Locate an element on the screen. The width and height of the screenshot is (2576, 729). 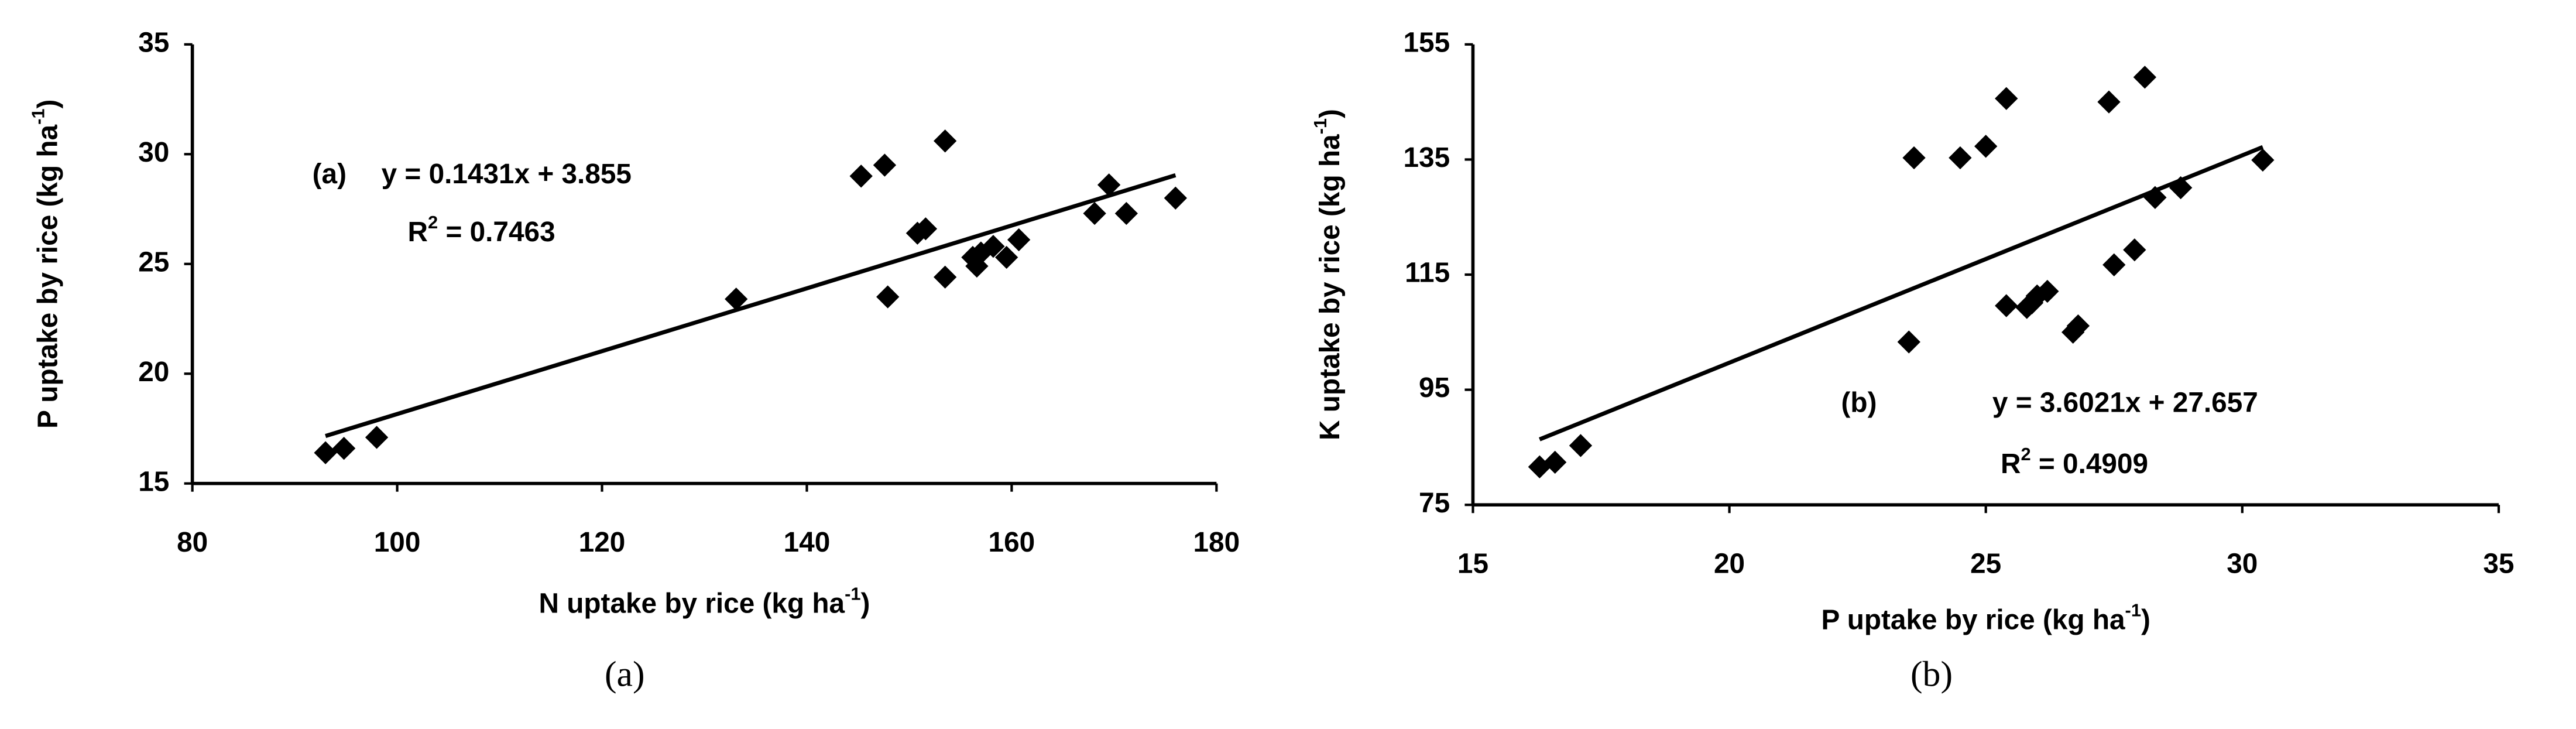
y-tick-label: 25 is located at coordinates (153, 262).